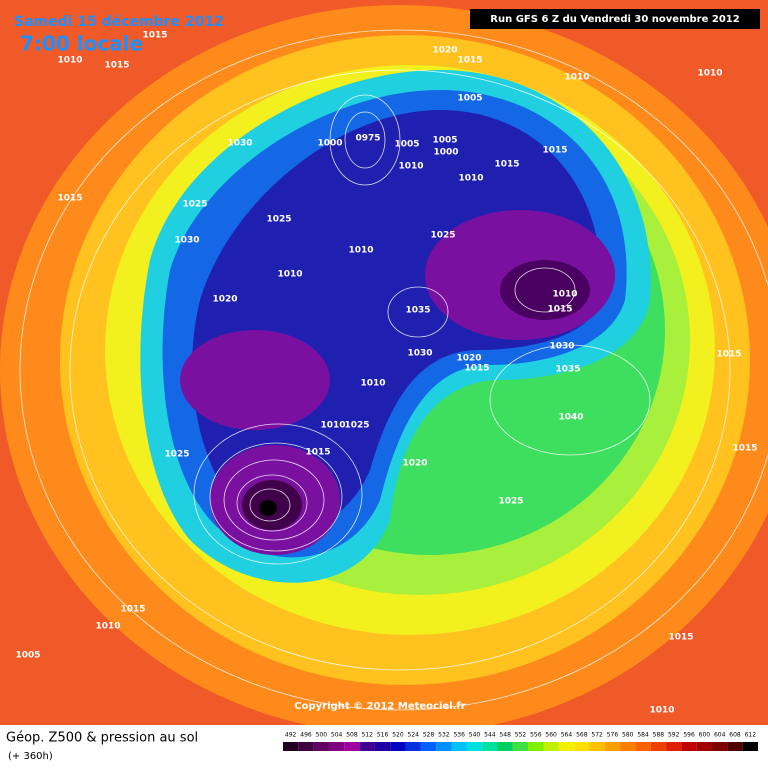  Describe the element at coordinates (379, 706) in the screenshot. I see `copyright: Copyright © 2012 Meteociel.fr` at that location.